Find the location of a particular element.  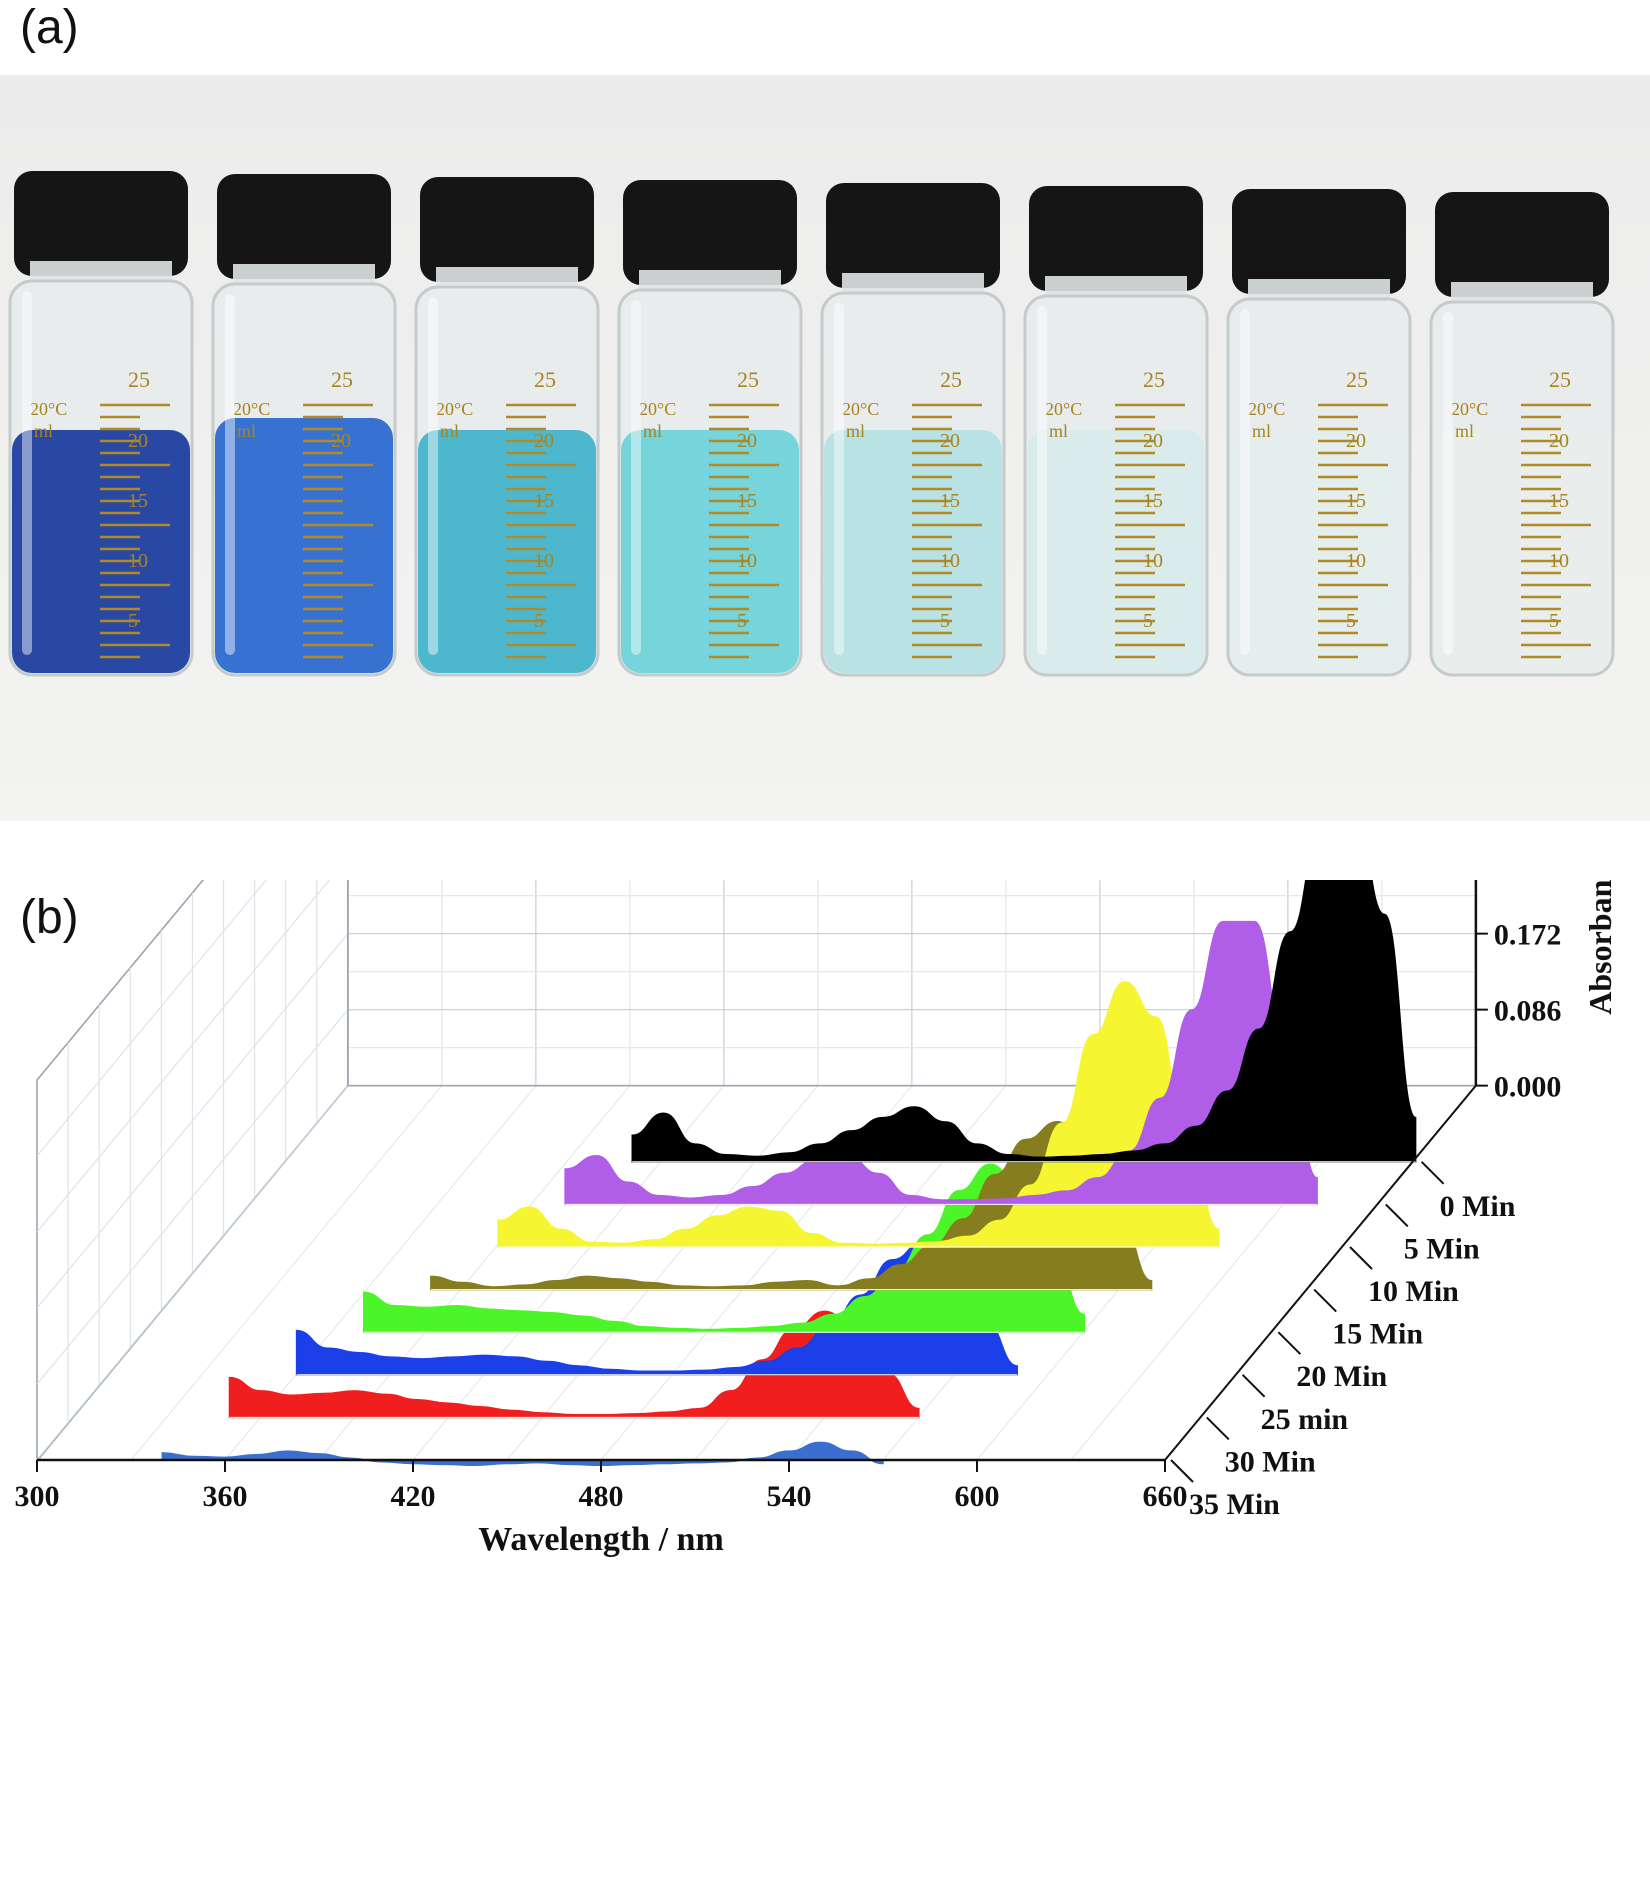

series-label: 15 Min is located at coordinates (1377, 1334).